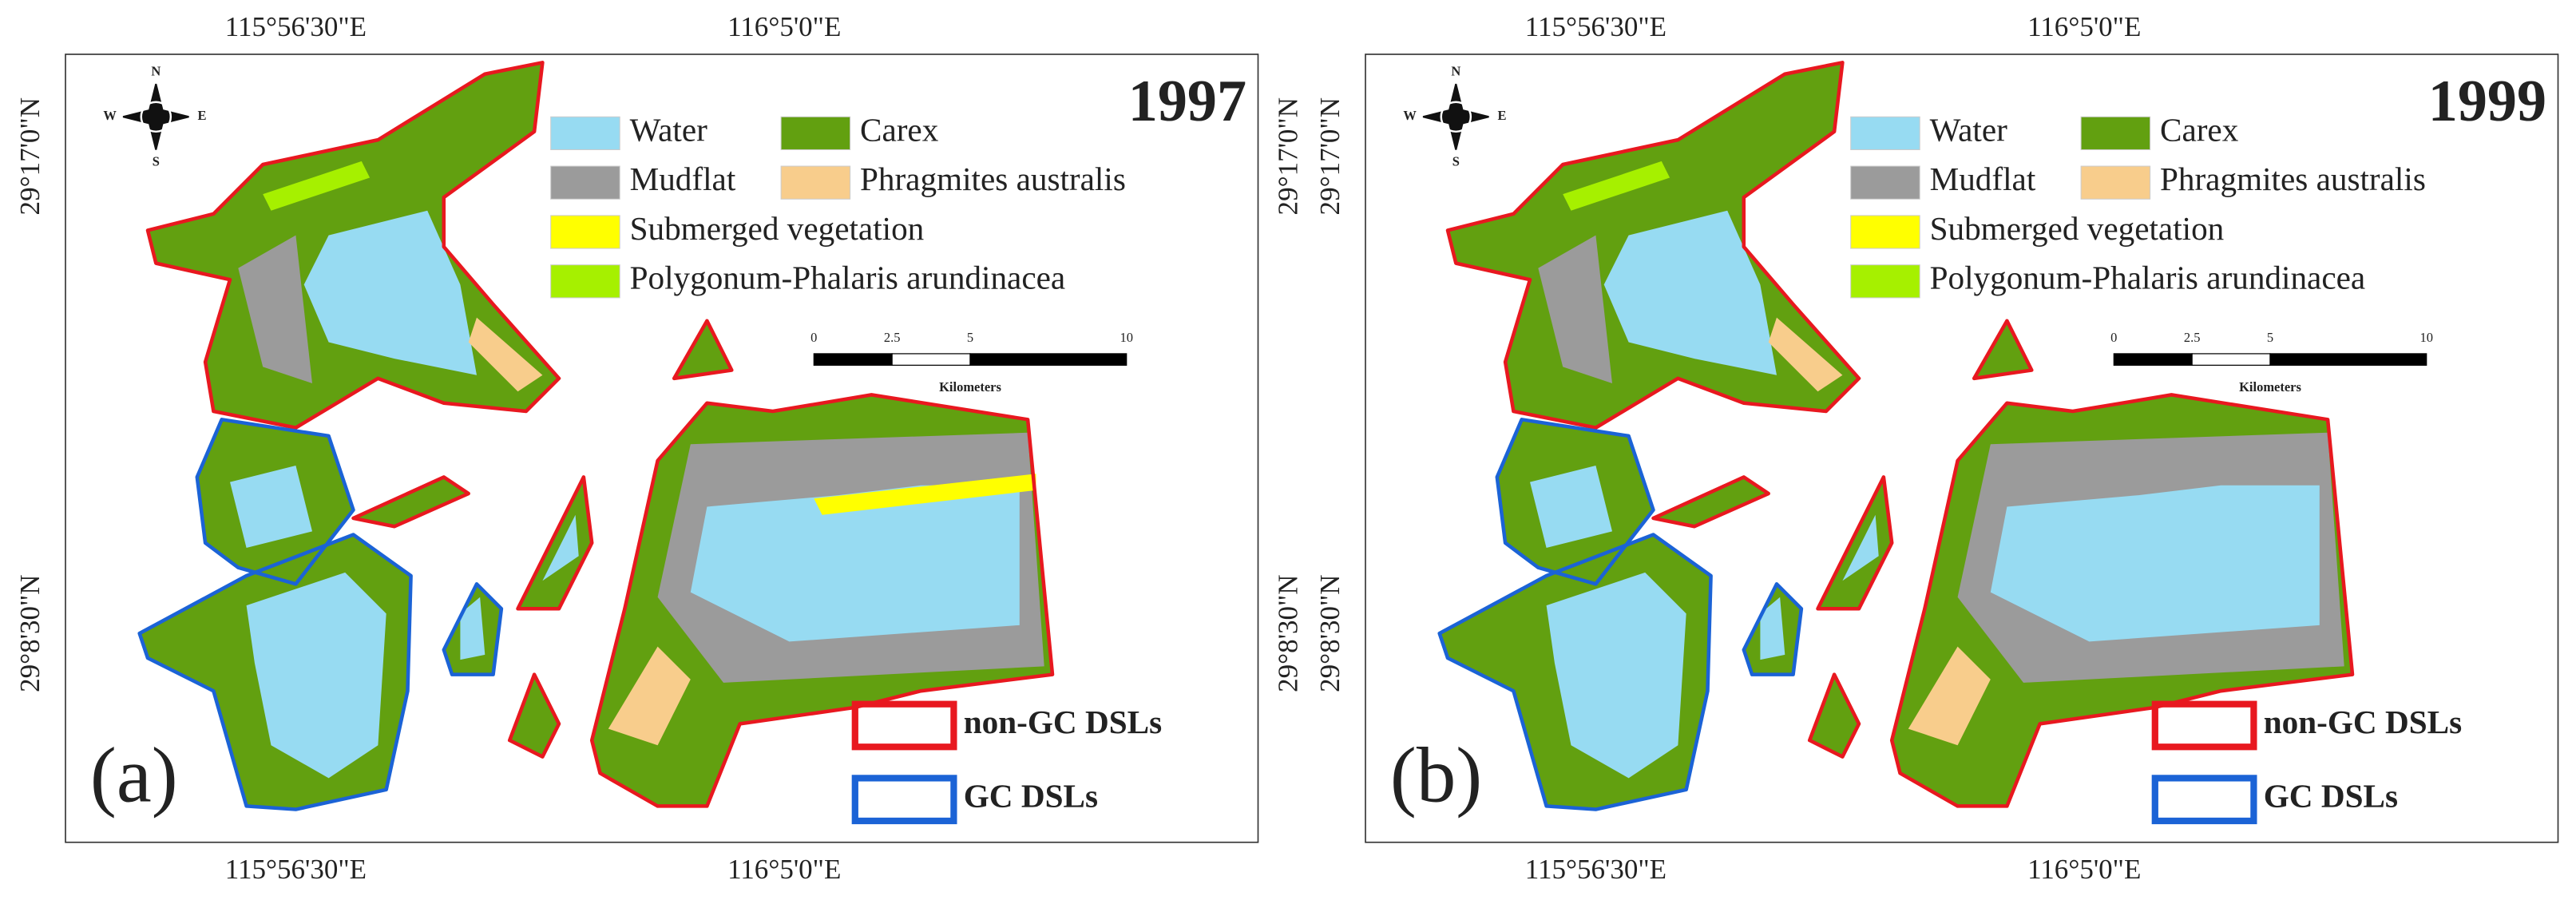  Describe the element at coordinates (505, 355) in the screenshot. I see `phragmites-patch` at that location.